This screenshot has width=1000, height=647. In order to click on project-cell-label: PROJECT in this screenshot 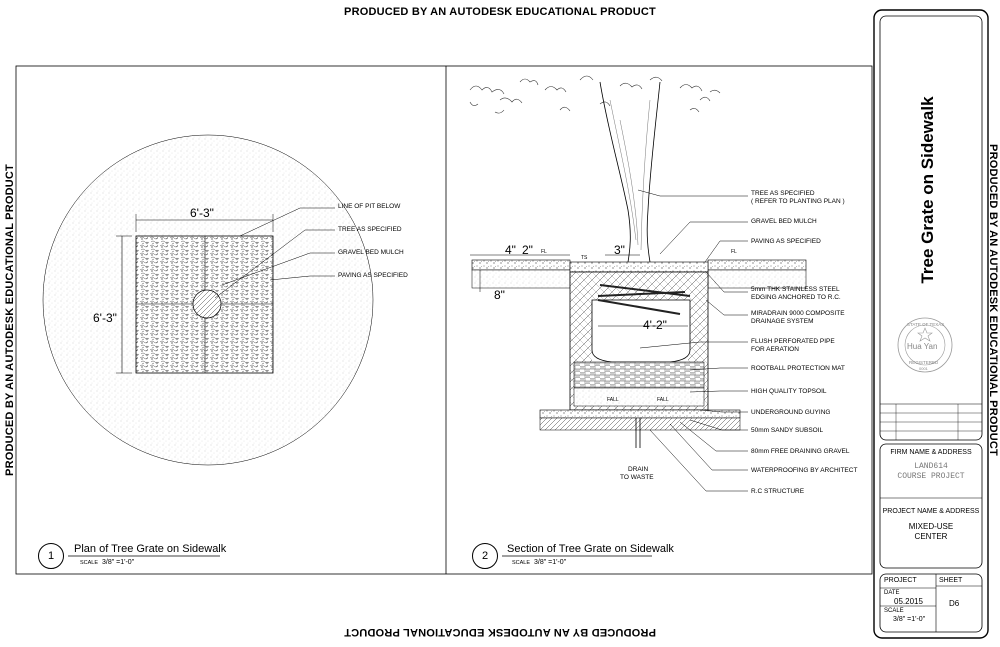, I will do `click(900, 580)`.